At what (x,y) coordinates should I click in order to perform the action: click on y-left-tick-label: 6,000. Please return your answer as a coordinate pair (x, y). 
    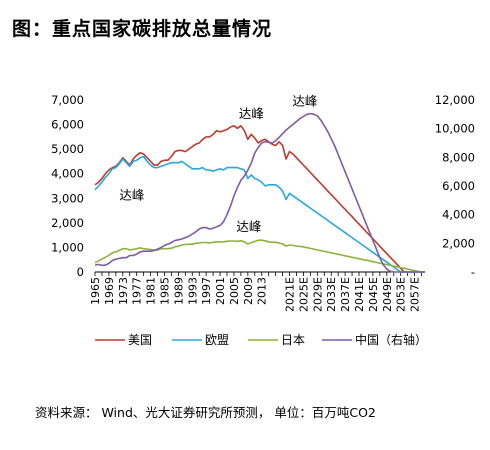
    Looking at the image, I should click on (67, 125).